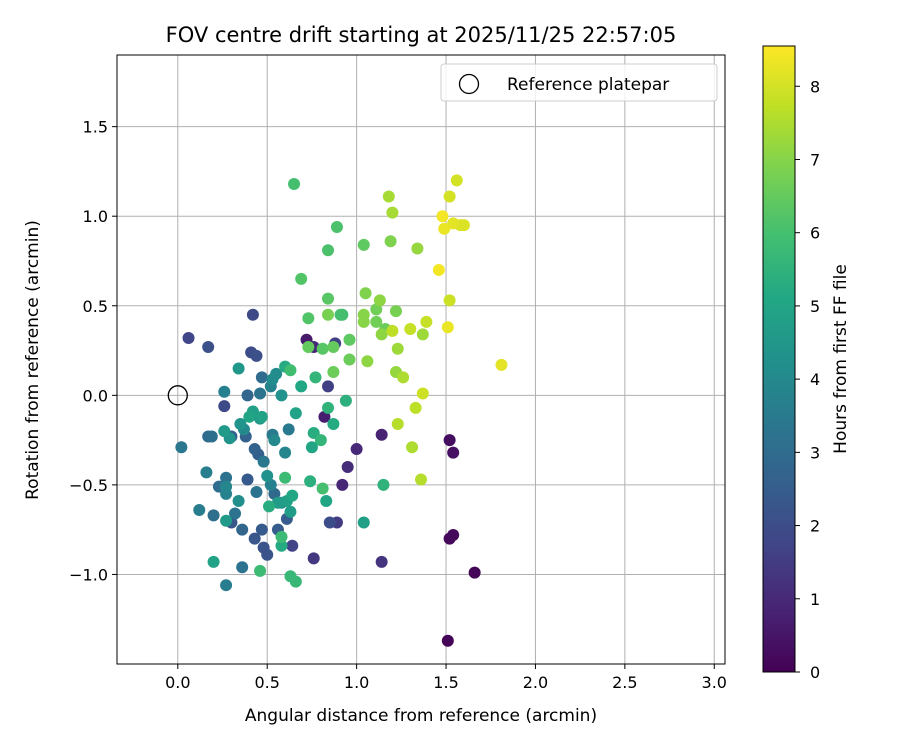 This screenshot has width=900, height=750. I want to click on x-tick-label: 3.0, so click(714, 682).